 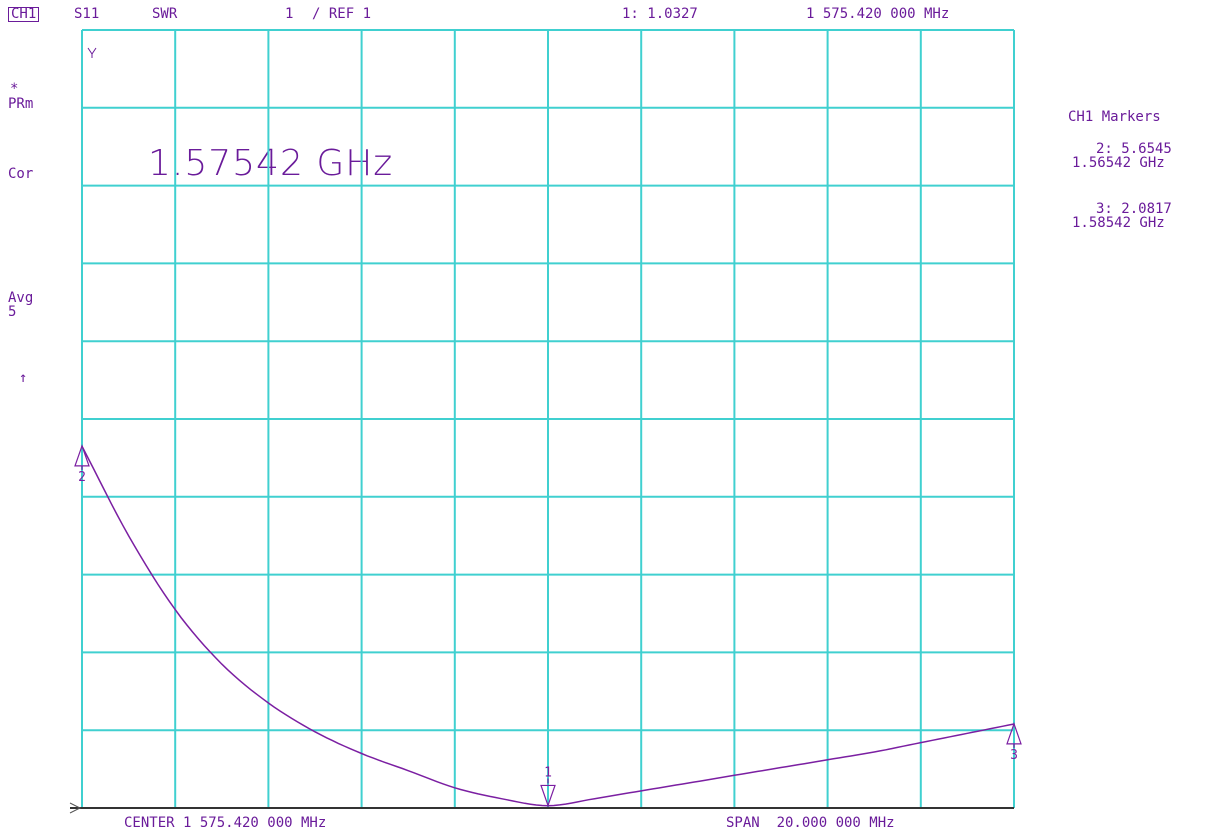 What do you see at coordinates (342, 14) in the screenshot?
I see `reference-value: / REF 1` at bounding box center [342, 14].